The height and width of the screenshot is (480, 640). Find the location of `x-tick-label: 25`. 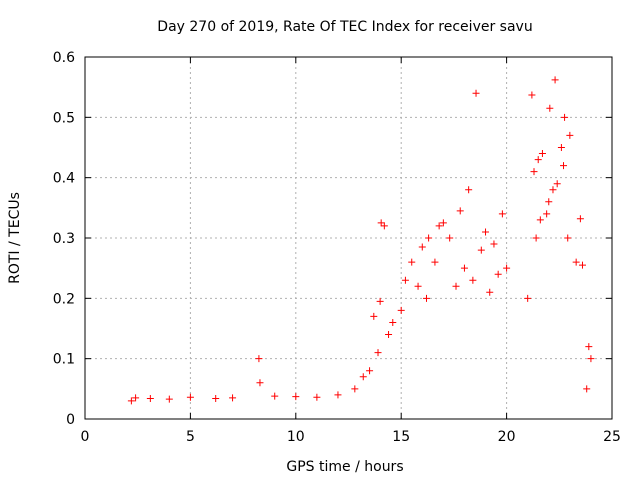

x-tick-label: 25 is located at coordinates (612, 437).